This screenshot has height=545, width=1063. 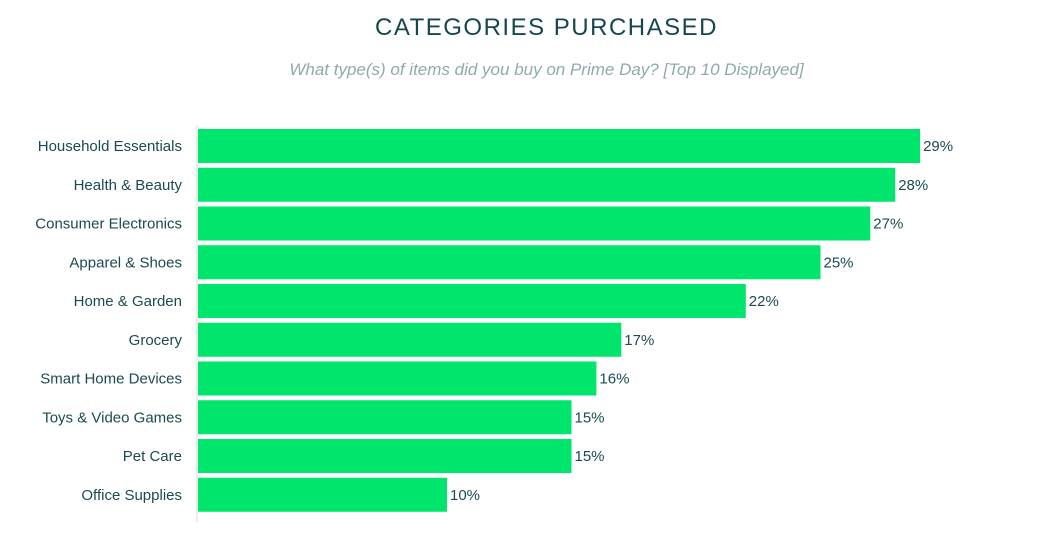 What do you see at coordinates (764, 301) in the screenshot?
I see `value-label: 22%` at bounding box center [764, 301].